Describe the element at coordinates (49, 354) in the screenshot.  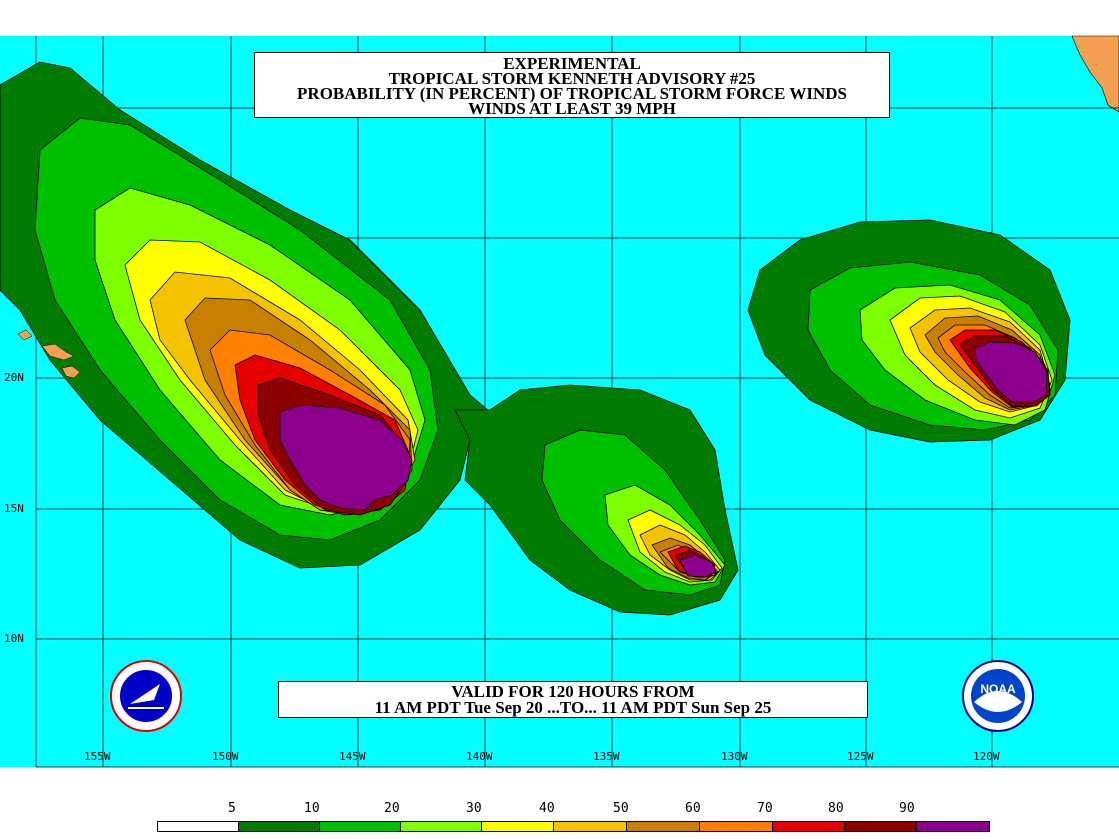
I see `hawaii-islands` at that location.